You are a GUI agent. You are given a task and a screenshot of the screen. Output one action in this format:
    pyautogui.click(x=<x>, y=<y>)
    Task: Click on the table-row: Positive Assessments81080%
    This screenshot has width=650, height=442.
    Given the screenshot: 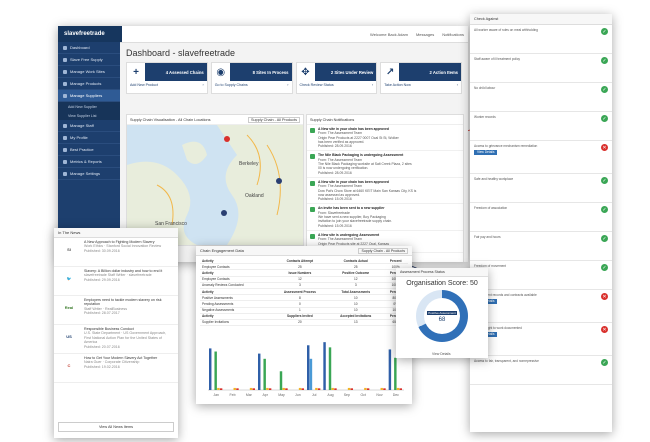 What is the action you would take?
    pyautogui.click(x=304, y=298)
    